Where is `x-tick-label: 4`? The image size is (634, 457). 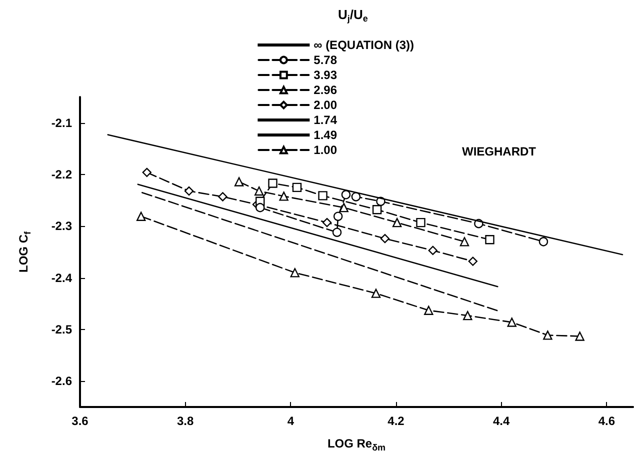 x-tick-label: 4 is located at coordinates (290, 421).